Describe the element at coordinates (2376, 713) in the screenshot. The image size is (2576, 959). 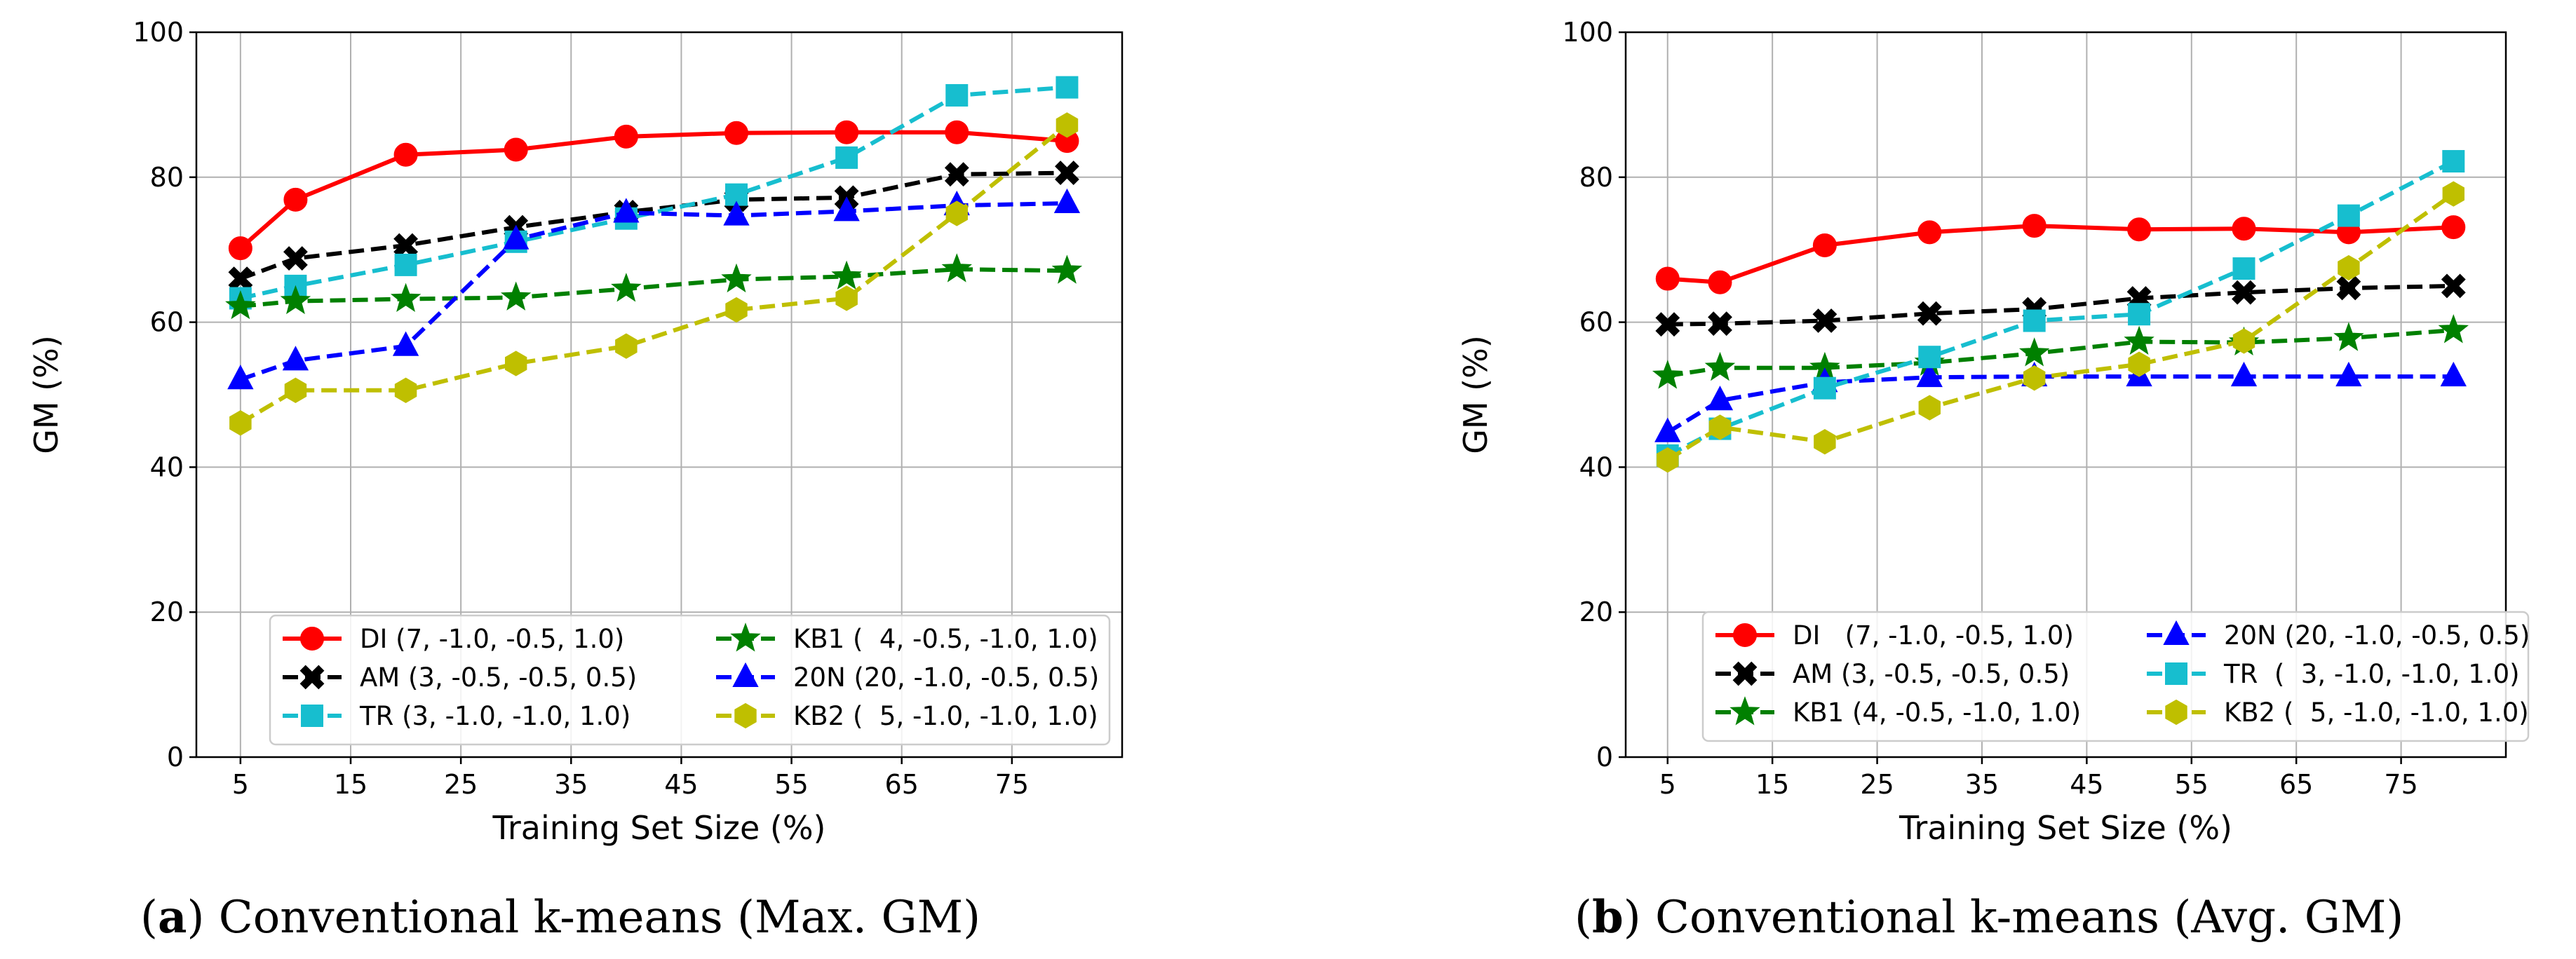
I see `legend-label: KB2 ( 5, -1.0, -1.0, 1.0)` at that location.